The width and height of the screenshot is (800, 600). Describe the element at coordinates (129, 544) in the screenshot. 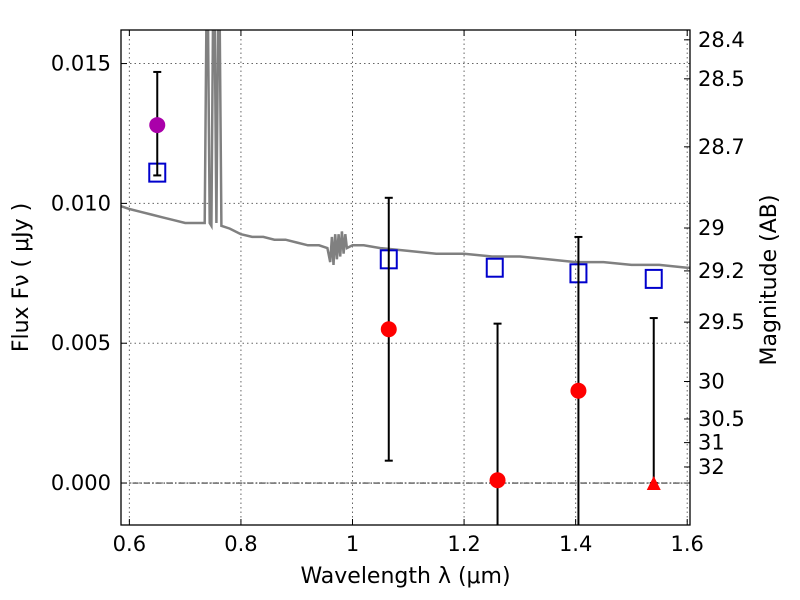

I see `x-tick-label: 0.6` at that location.